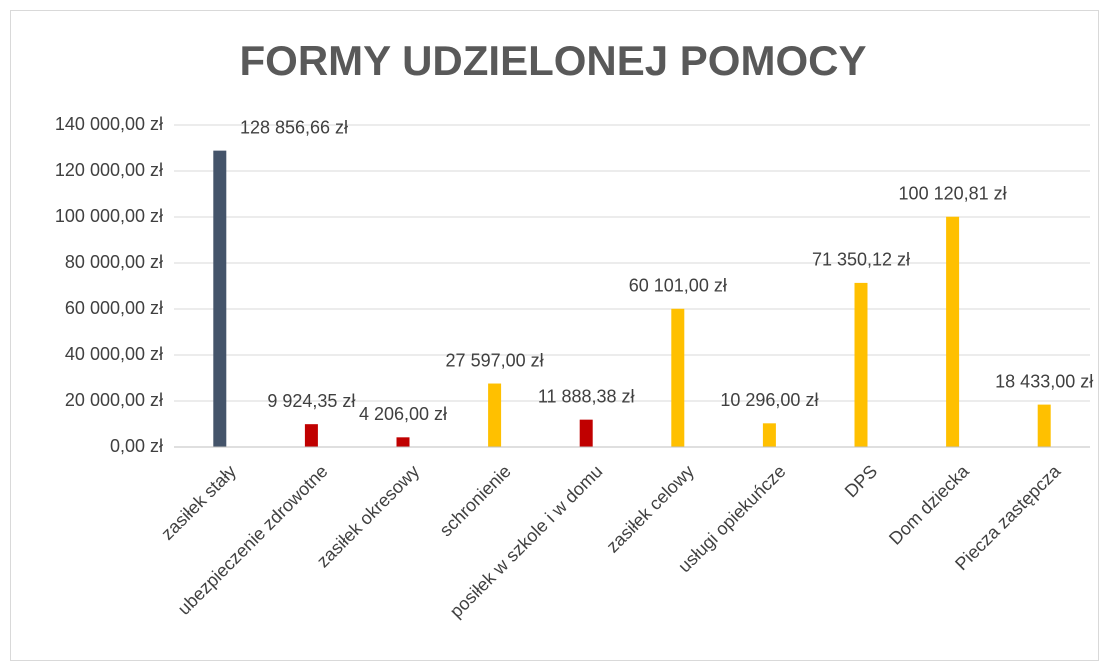  What do you see at coordinates (553, 60) in the screenshot?
I see `chart-title: FORMY UDZIELONEJ POMOCY` at bounding box center [553, 60].